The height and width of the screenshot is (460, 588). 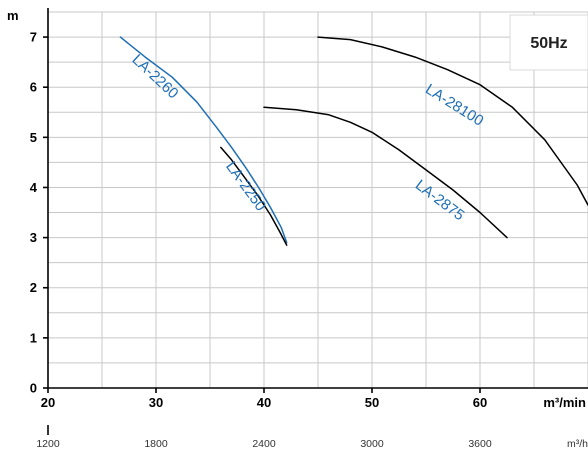 I want to click on frequency-badge-box, so click(x=548, y=42).